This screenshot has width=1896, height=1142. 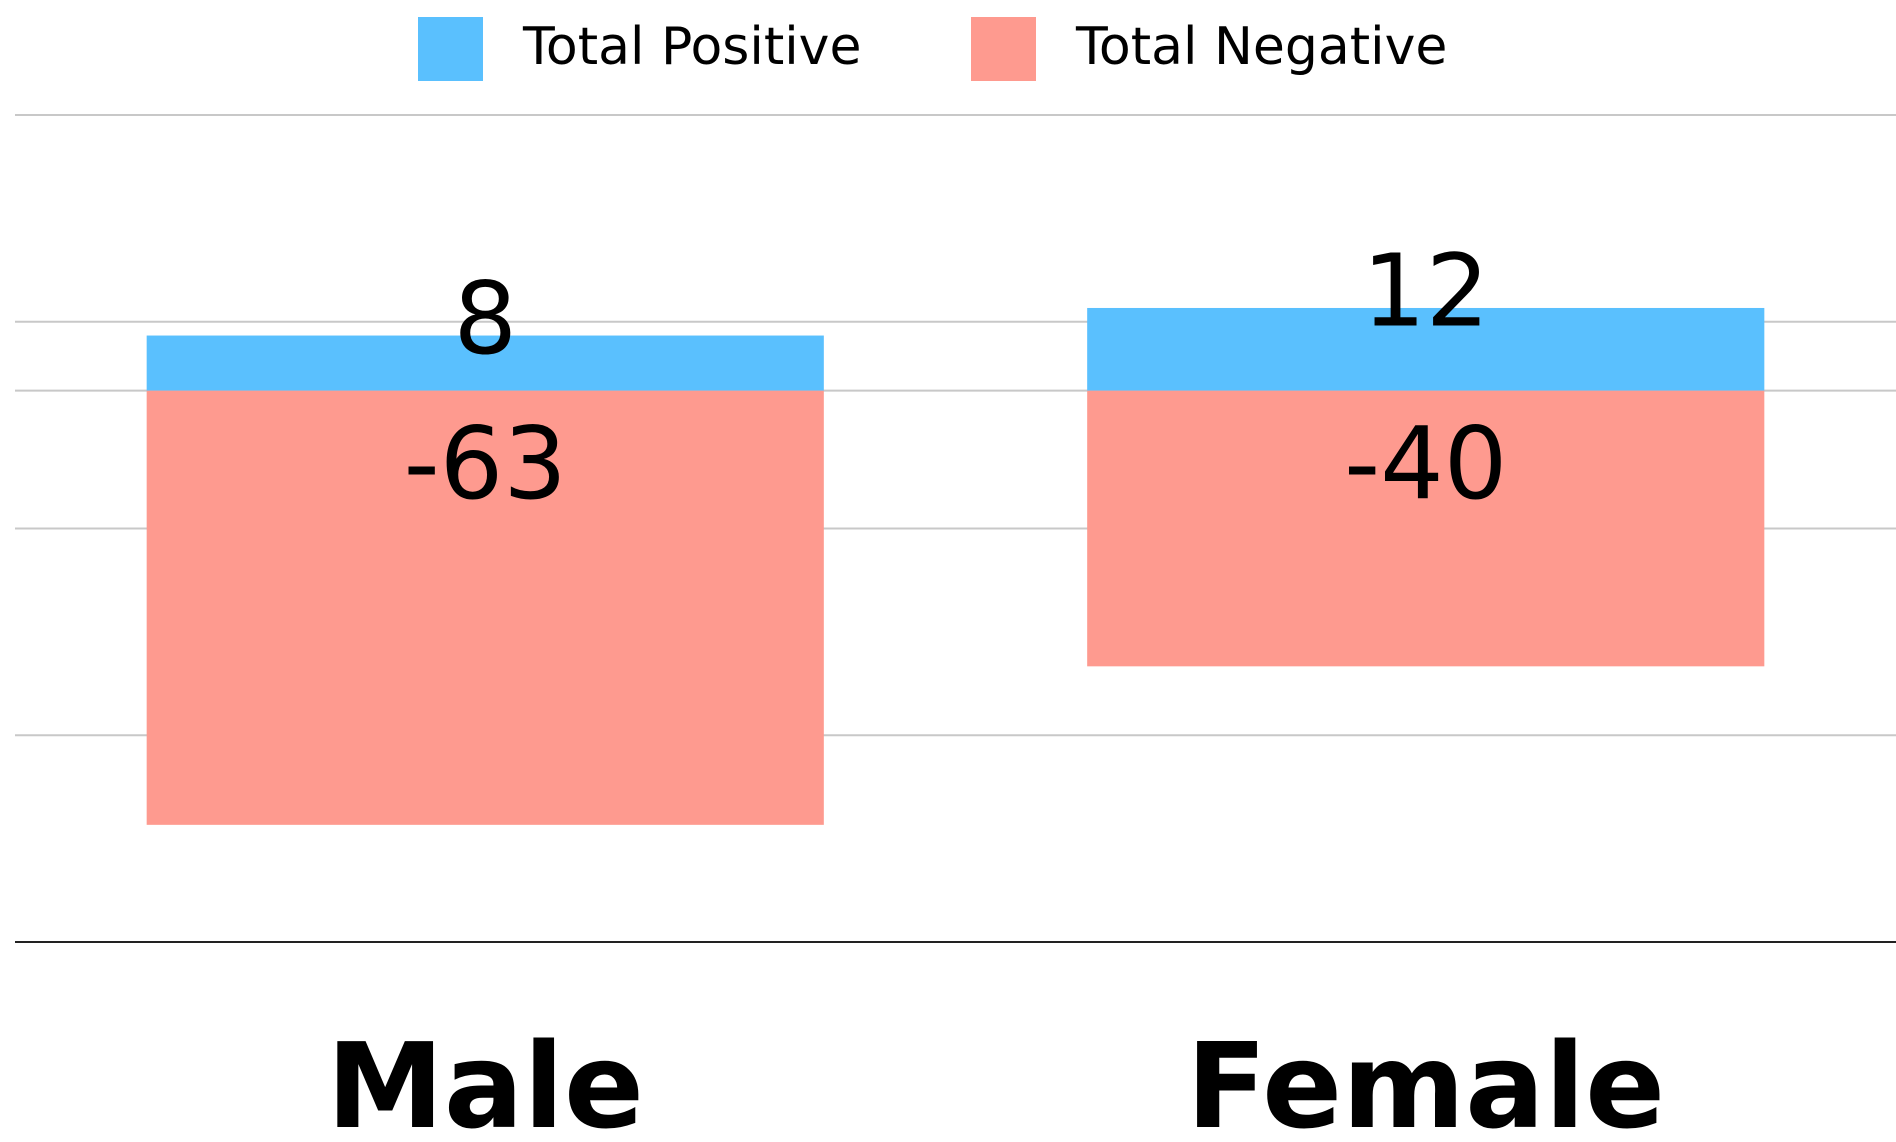 What do you see at coordinates (1261, 47) in the screenshot?
I see `legend-label: Total Negative` at bounding box center [1261, 47].